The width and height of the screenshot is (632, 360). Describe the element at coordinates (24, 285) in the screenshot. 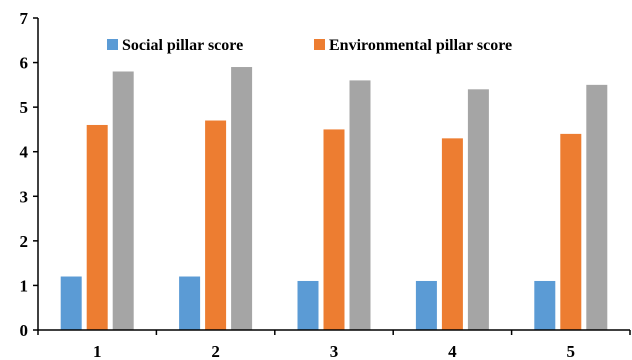

I see `y-tick-label: 1` at that location.